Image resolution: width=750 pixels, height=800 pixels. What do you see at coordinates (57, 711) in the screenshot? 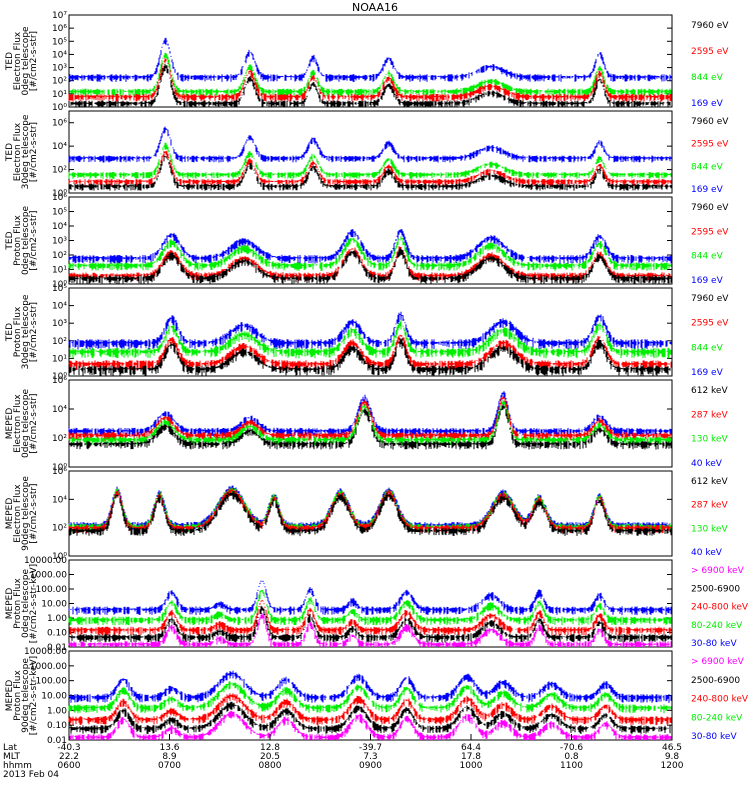
I see `y-tick-label: 1.00` at bounding box center [57, 711].